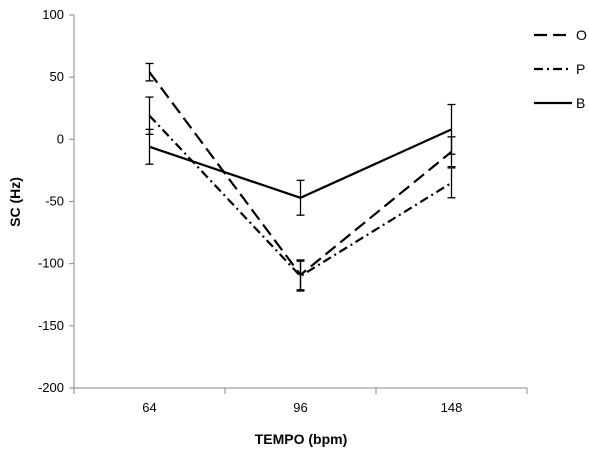 The width and height of the screenshot is (589, 454). What do you see at coordinates (580, 69) in the screenshot?
I see `legend-label-p: P` at bounding box center [580, 69].